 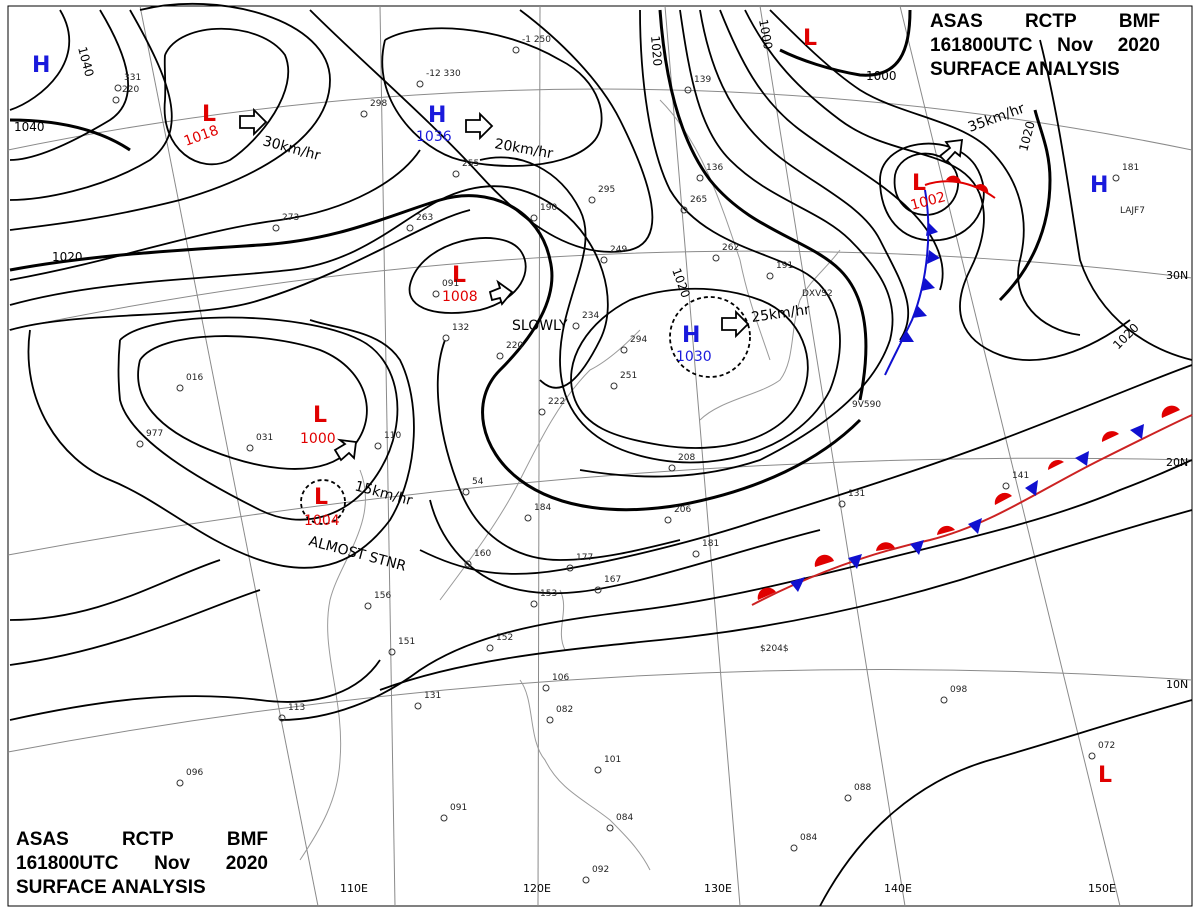 I want to click on isobar-label: 1040, so click(x=29, y=127).